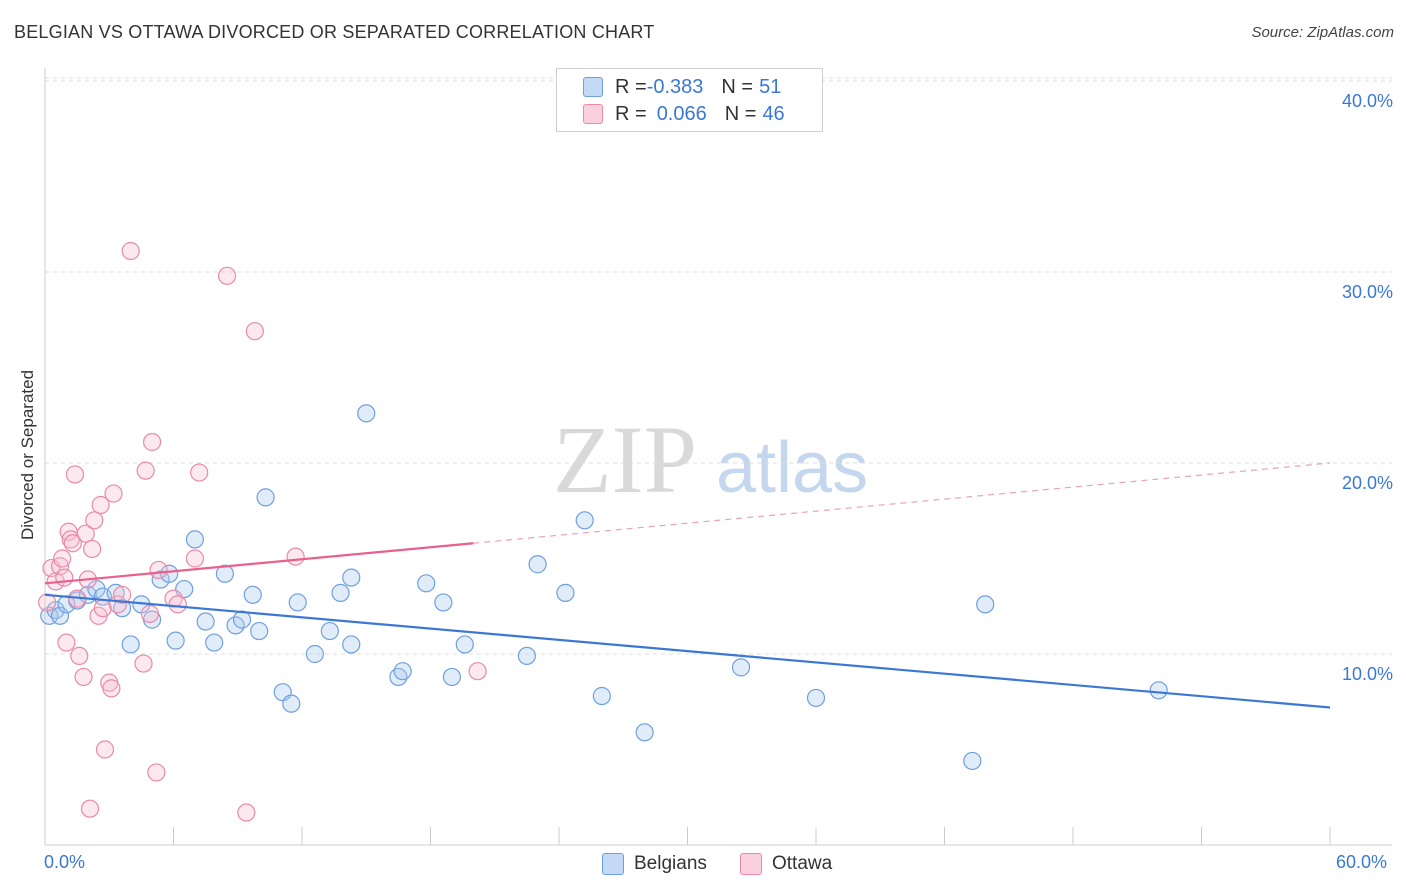 The image size is (1406, 892). I want to click on bottom-legend-ottawa: Ottawa, so click(786, 864).